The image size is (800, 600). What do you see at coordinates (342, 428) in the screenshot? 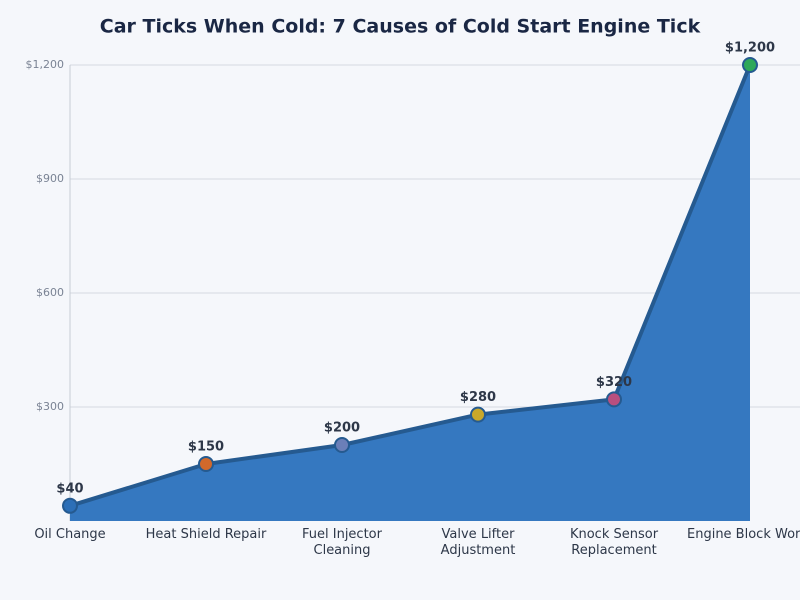
I see `value-label: $200` at bounding box center [342, 428].